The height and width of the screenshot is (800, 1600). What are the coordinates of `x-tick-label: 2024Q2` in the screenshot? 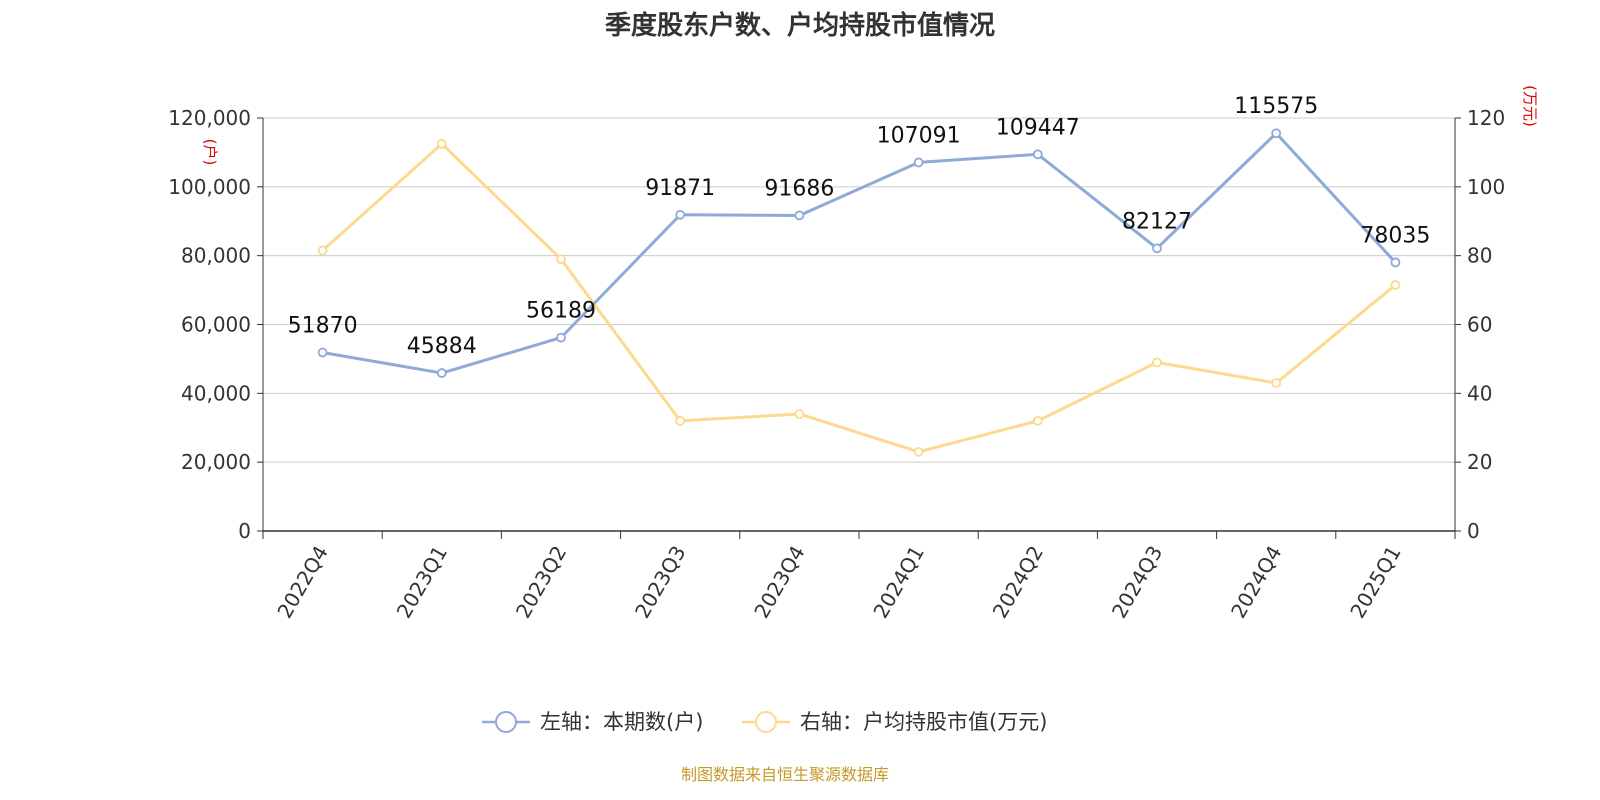 It's located at (1018, 582).